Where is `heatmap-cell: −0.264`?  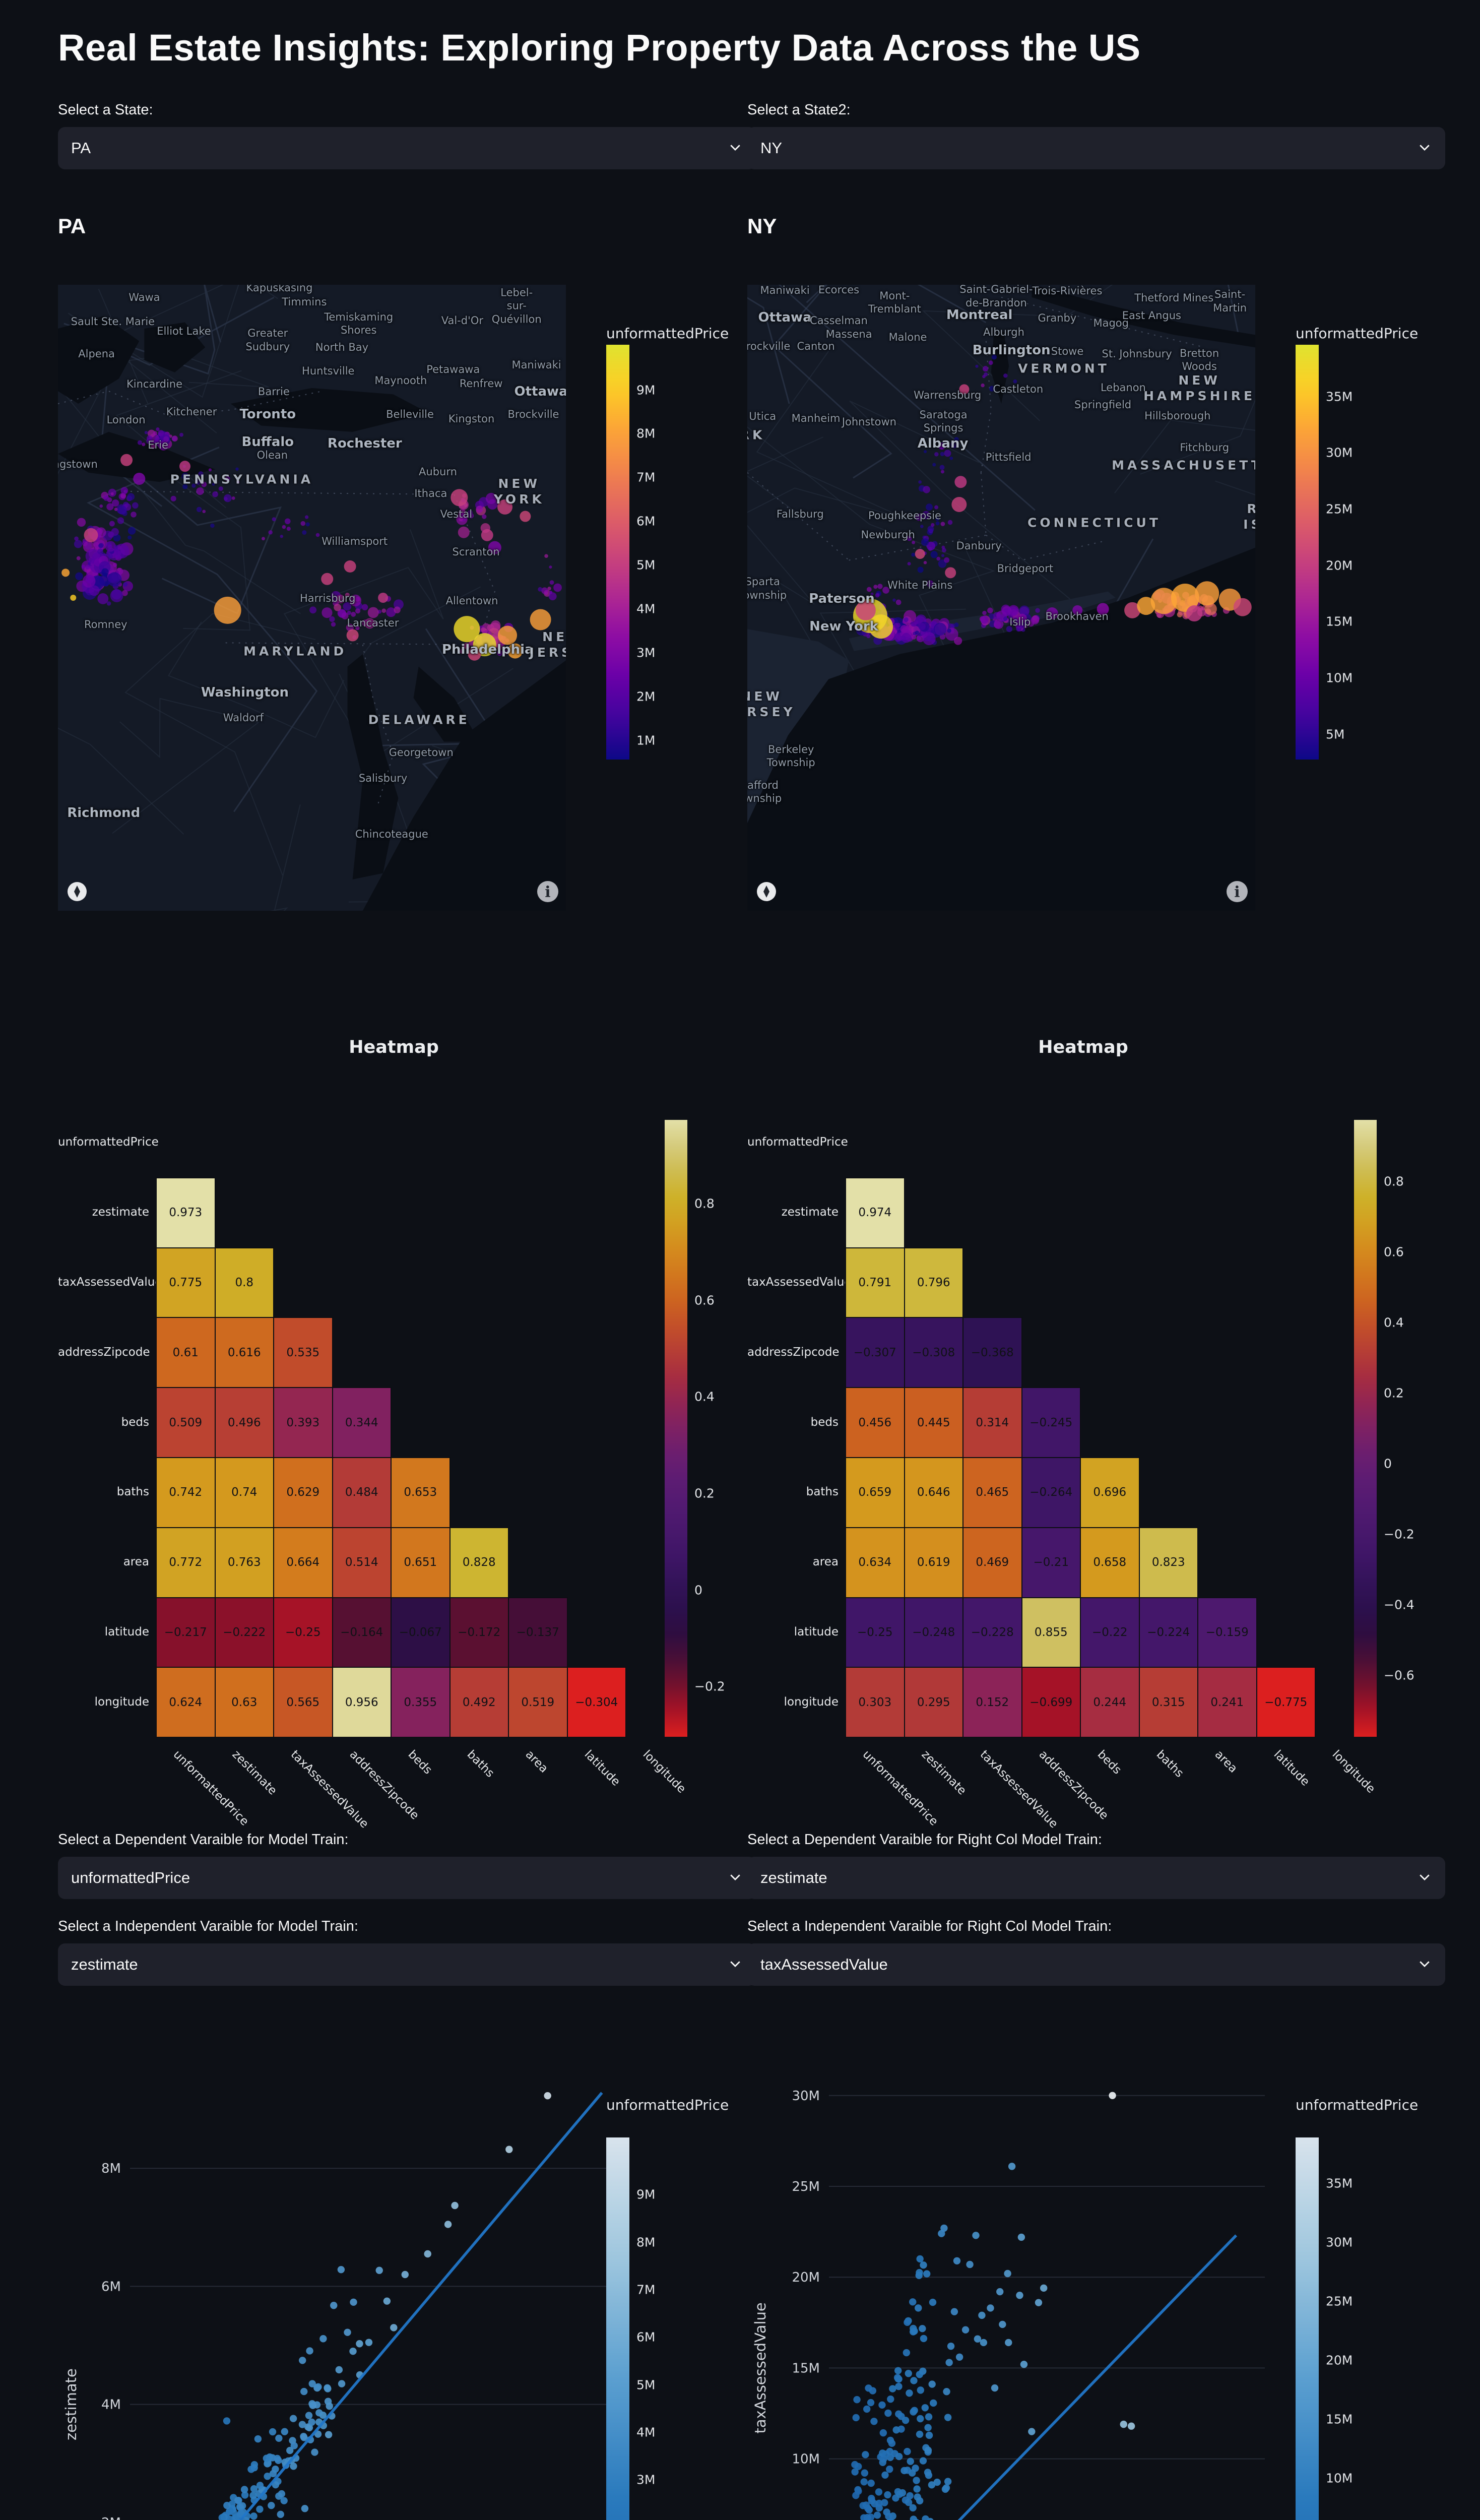
heatmap-cell: −0.264 is located at coordinates (1051, 1492).